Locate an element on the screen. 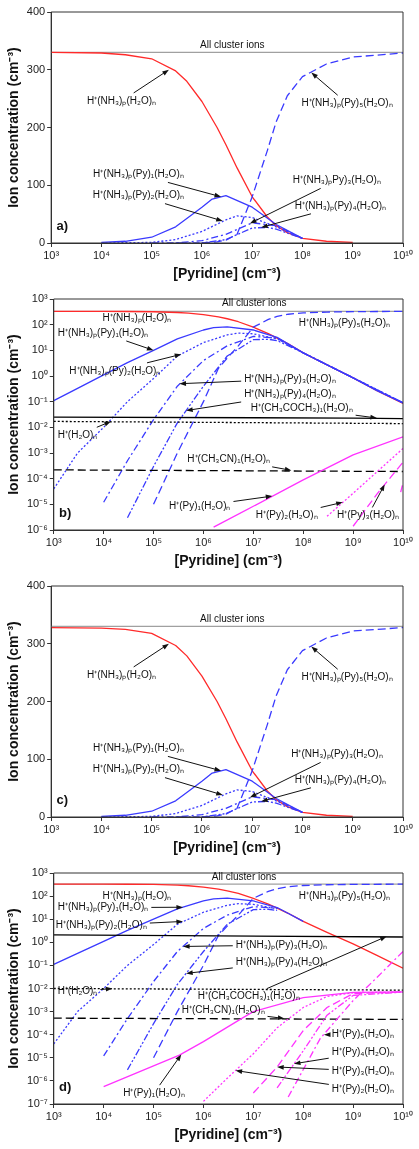 This screenshot has height=1149, width=419. annotation: H⁺(Py)₅(H₂O)ₙ is located at coordinates (362, 1033).